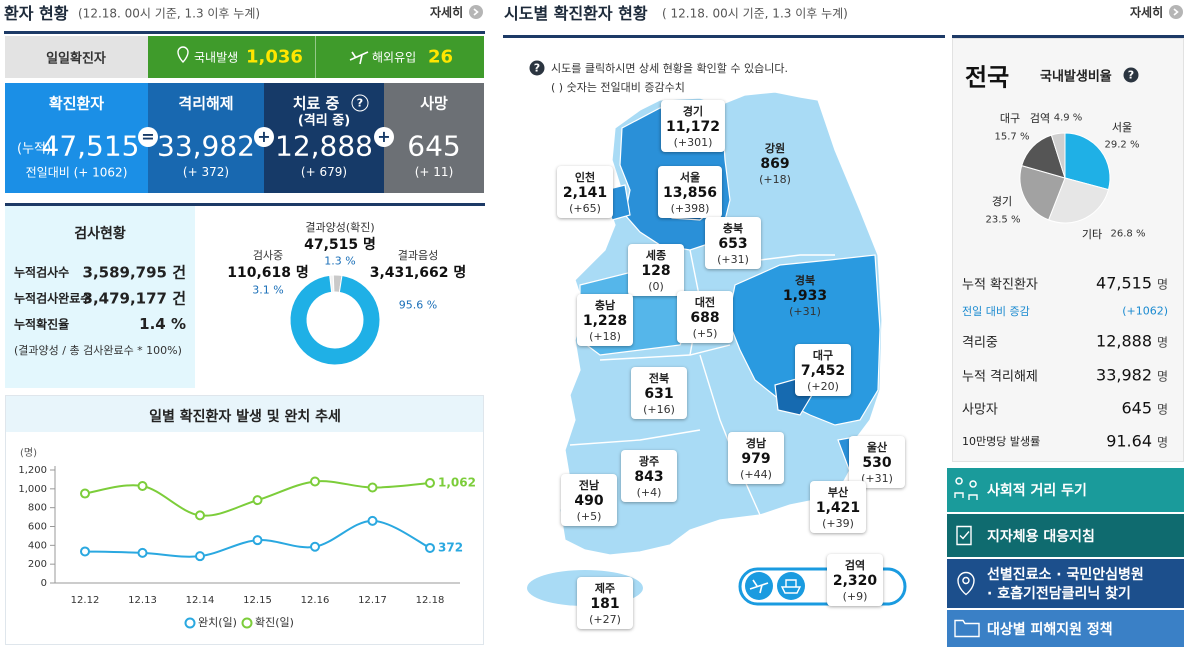 The image size is (1186, 647). Describe the element at coordinates (1176, 12) in the screenshot. I see `more-icon` at that location.